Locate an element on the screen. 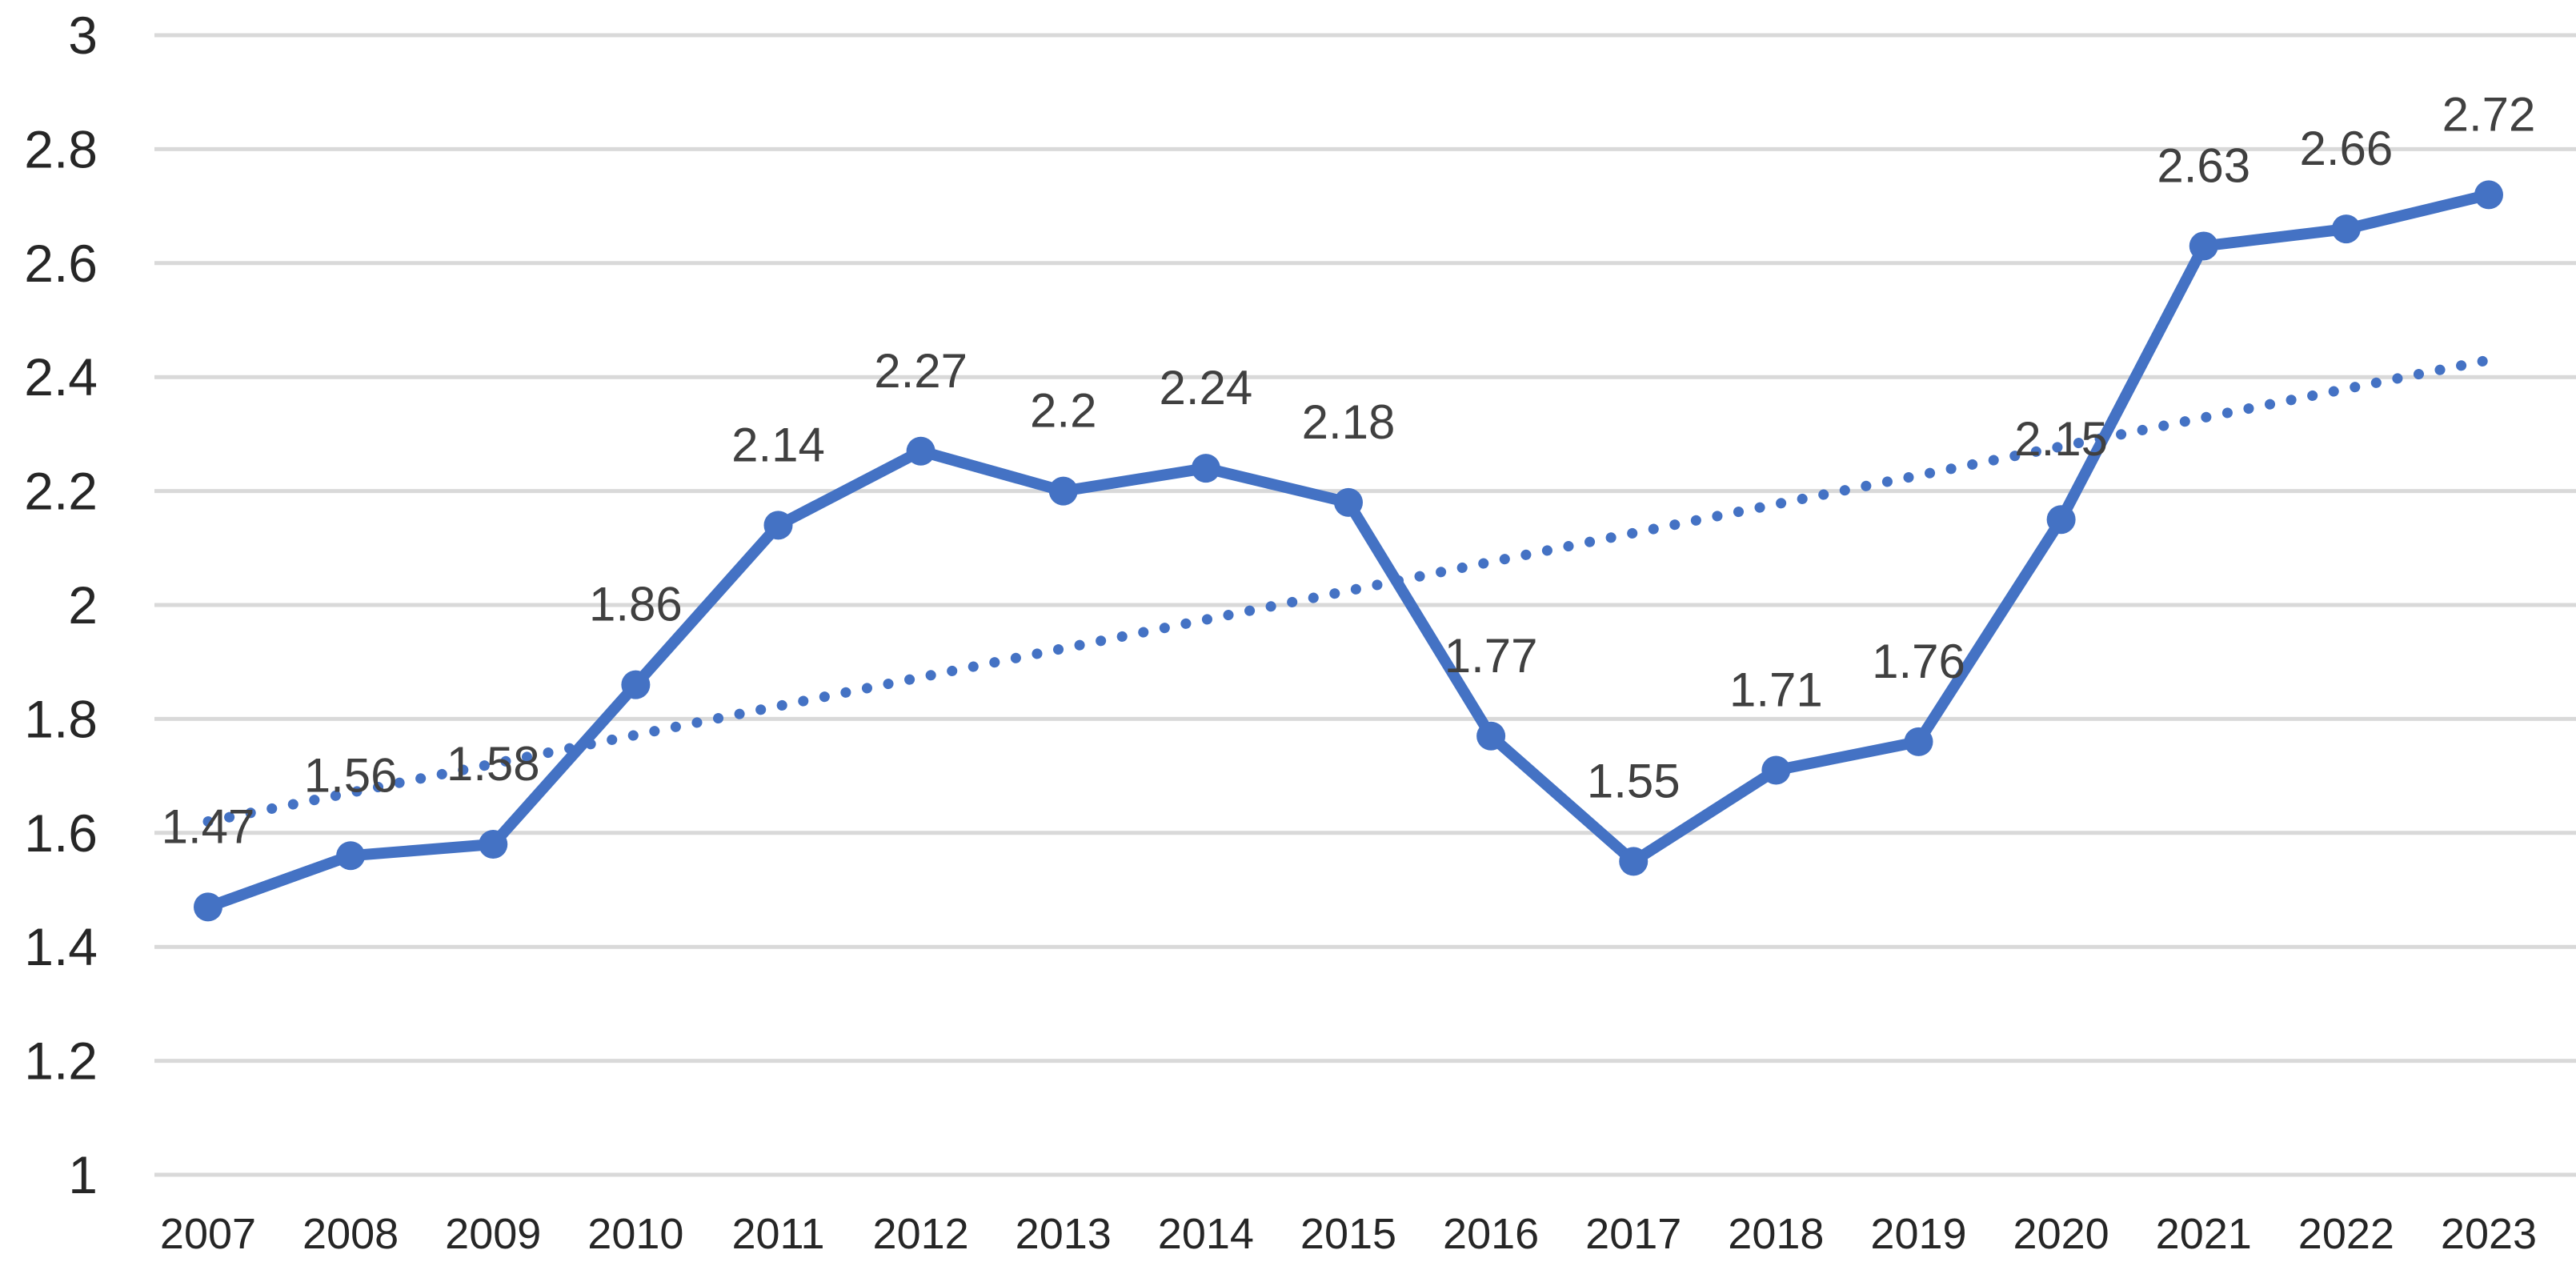 The height and width of the screenshot is (1274, 2576). data-point-label: 2.14 is located at coordinates (778, 444).